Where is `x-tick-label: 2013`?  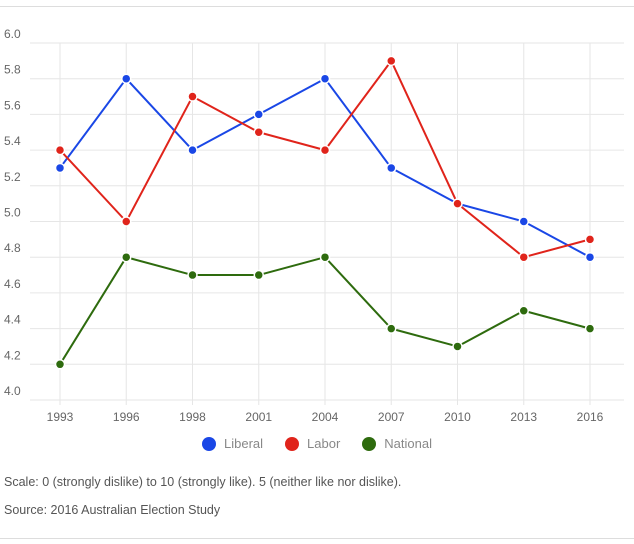
x-tick-label: 2013 is located at coordinates (523, 417).